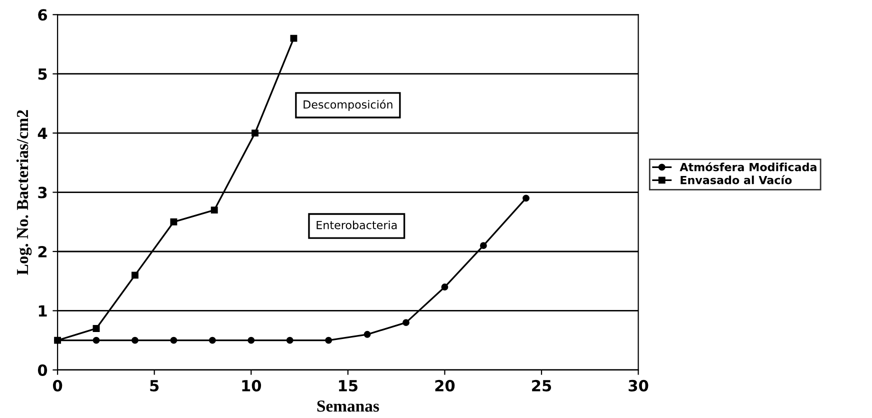  Describe the element at coordinates (57, 386) in the screenshot. I see `x-tick-label: 0` at that location.